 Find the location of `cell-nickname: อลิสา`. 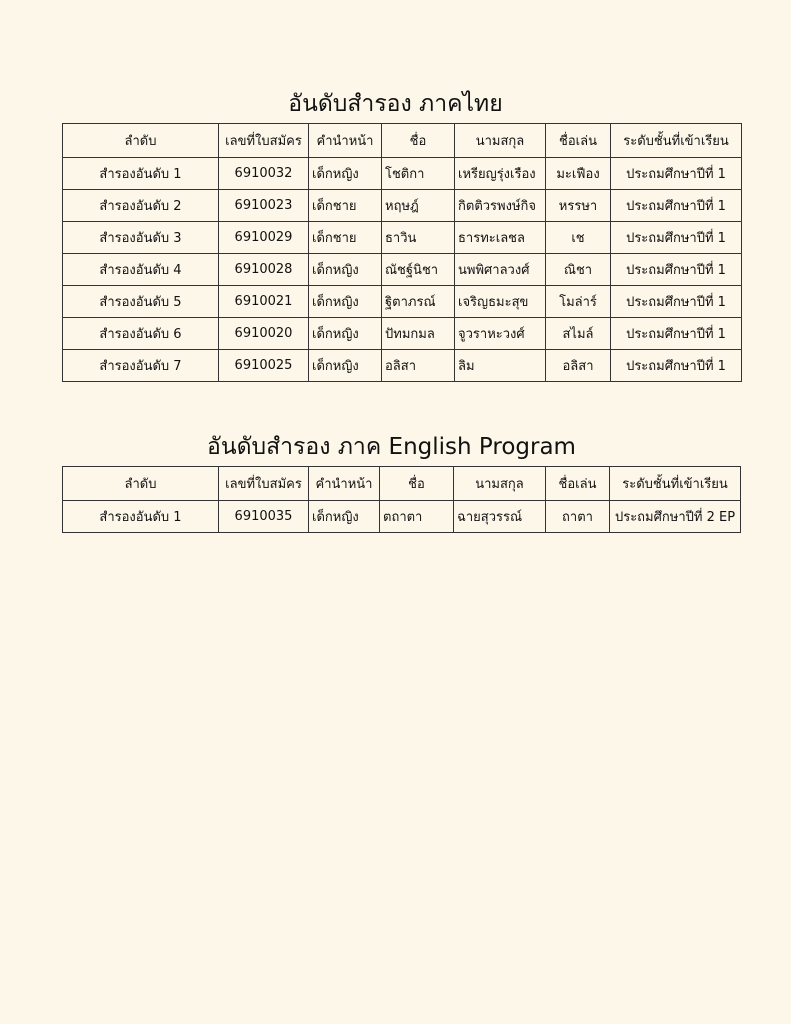

cell-nickname: อลิสา is located at coordinates (578, 365).